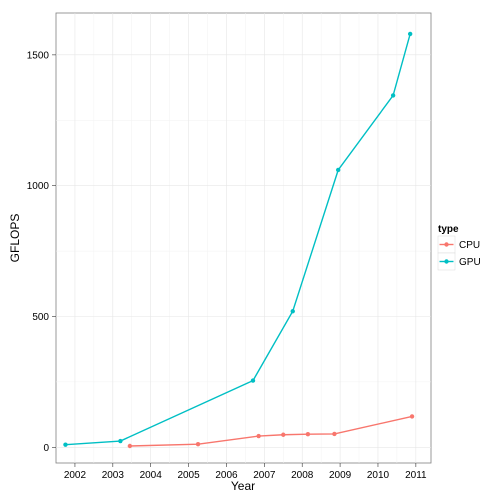  Describe the element at coordinates (243, 486) in the screenshot. I see `x-axis-title: Year` at that location.